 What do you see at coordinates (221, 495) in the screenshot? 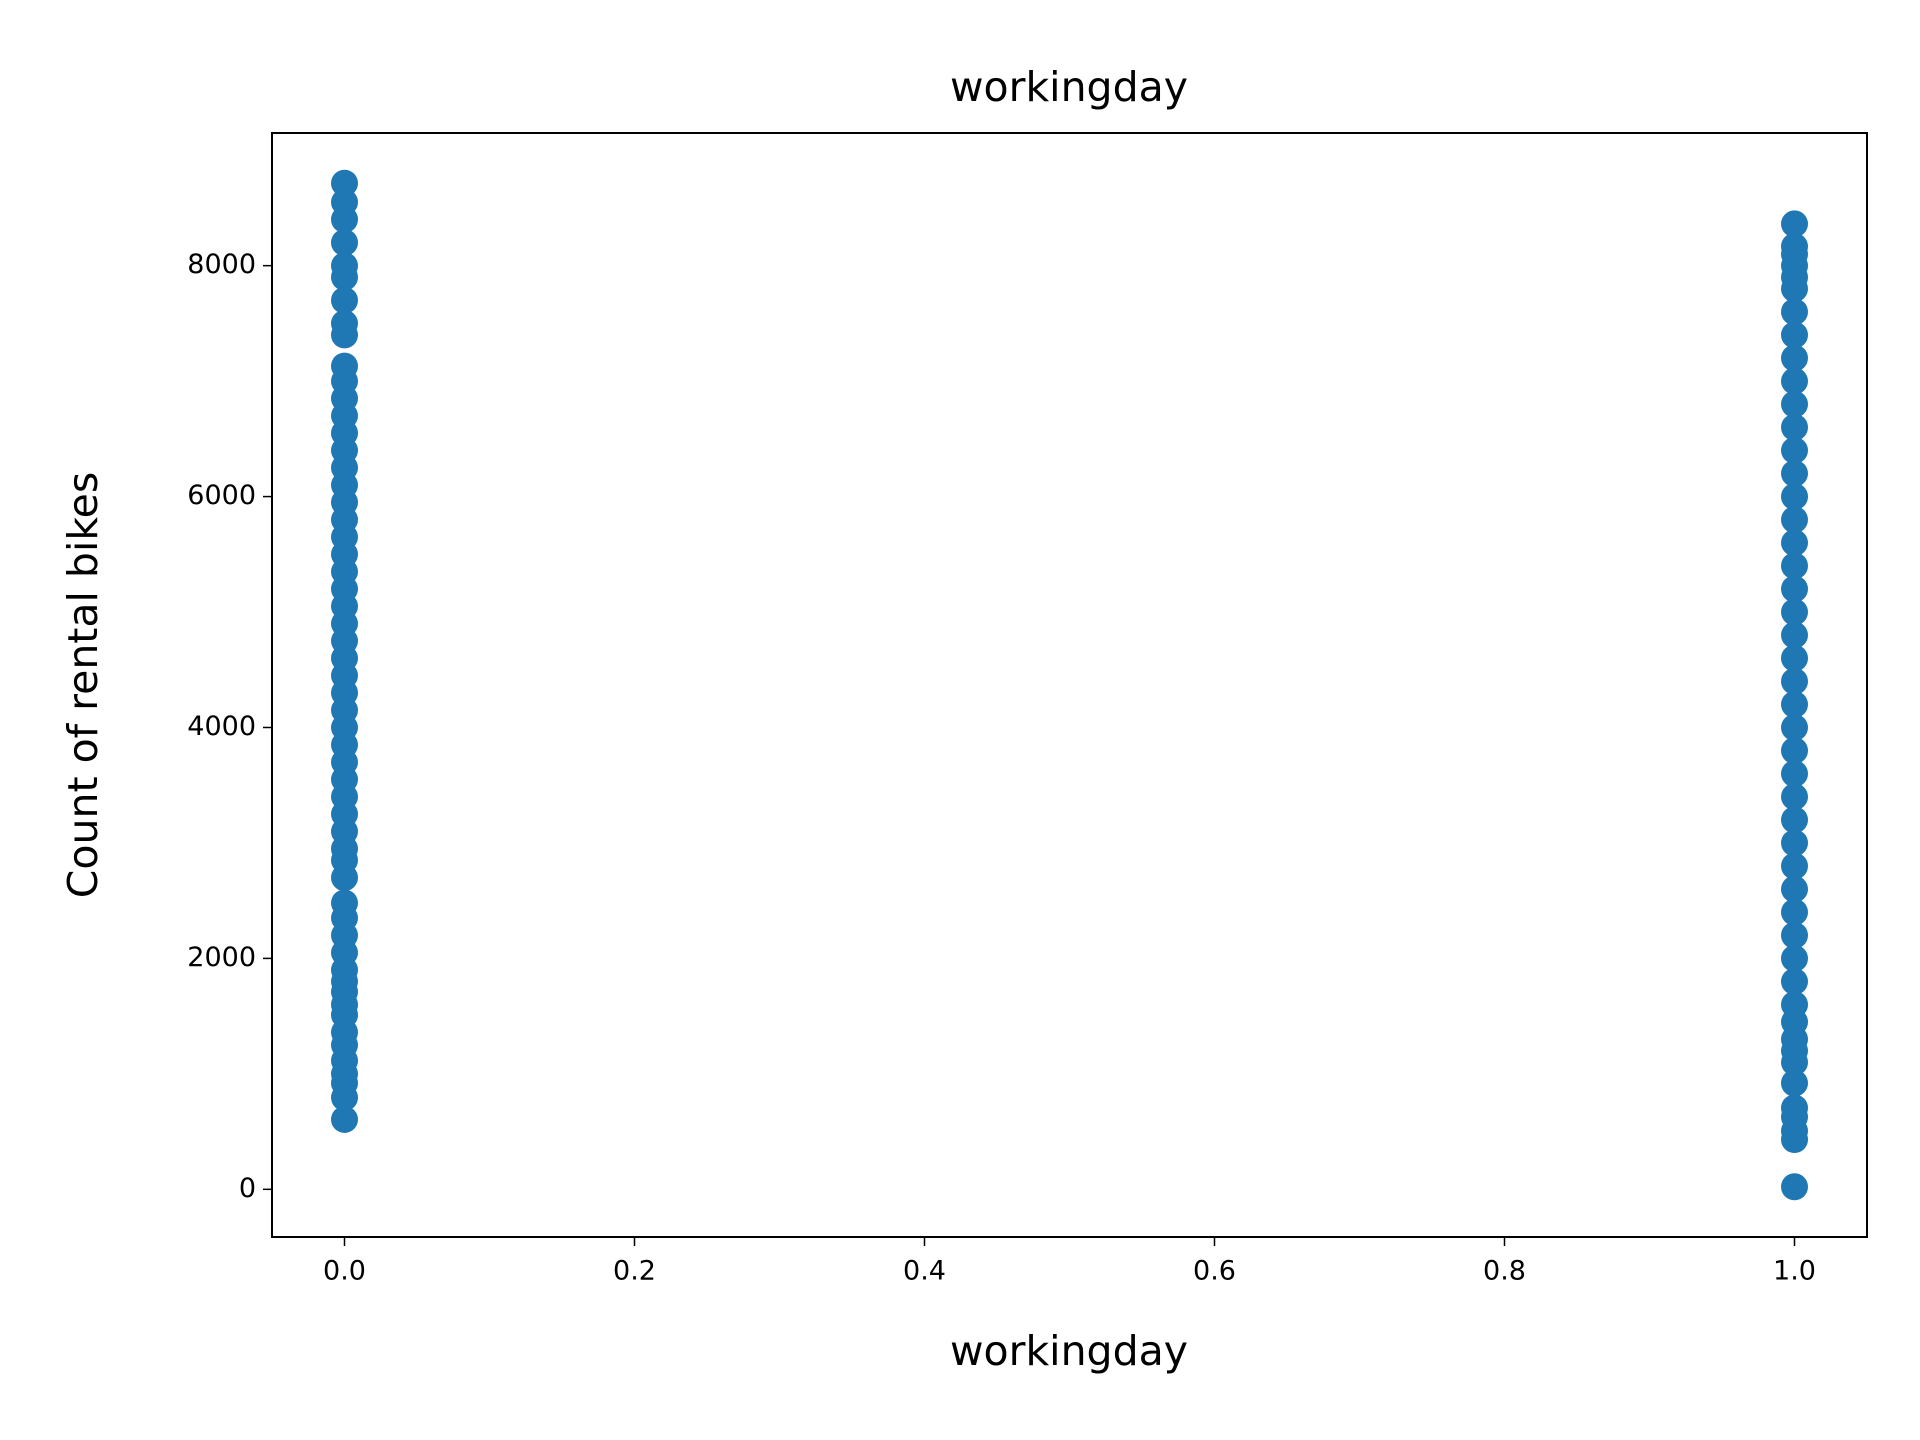
I see `y-tick-label: 6000` at bounding box center [221, 495].